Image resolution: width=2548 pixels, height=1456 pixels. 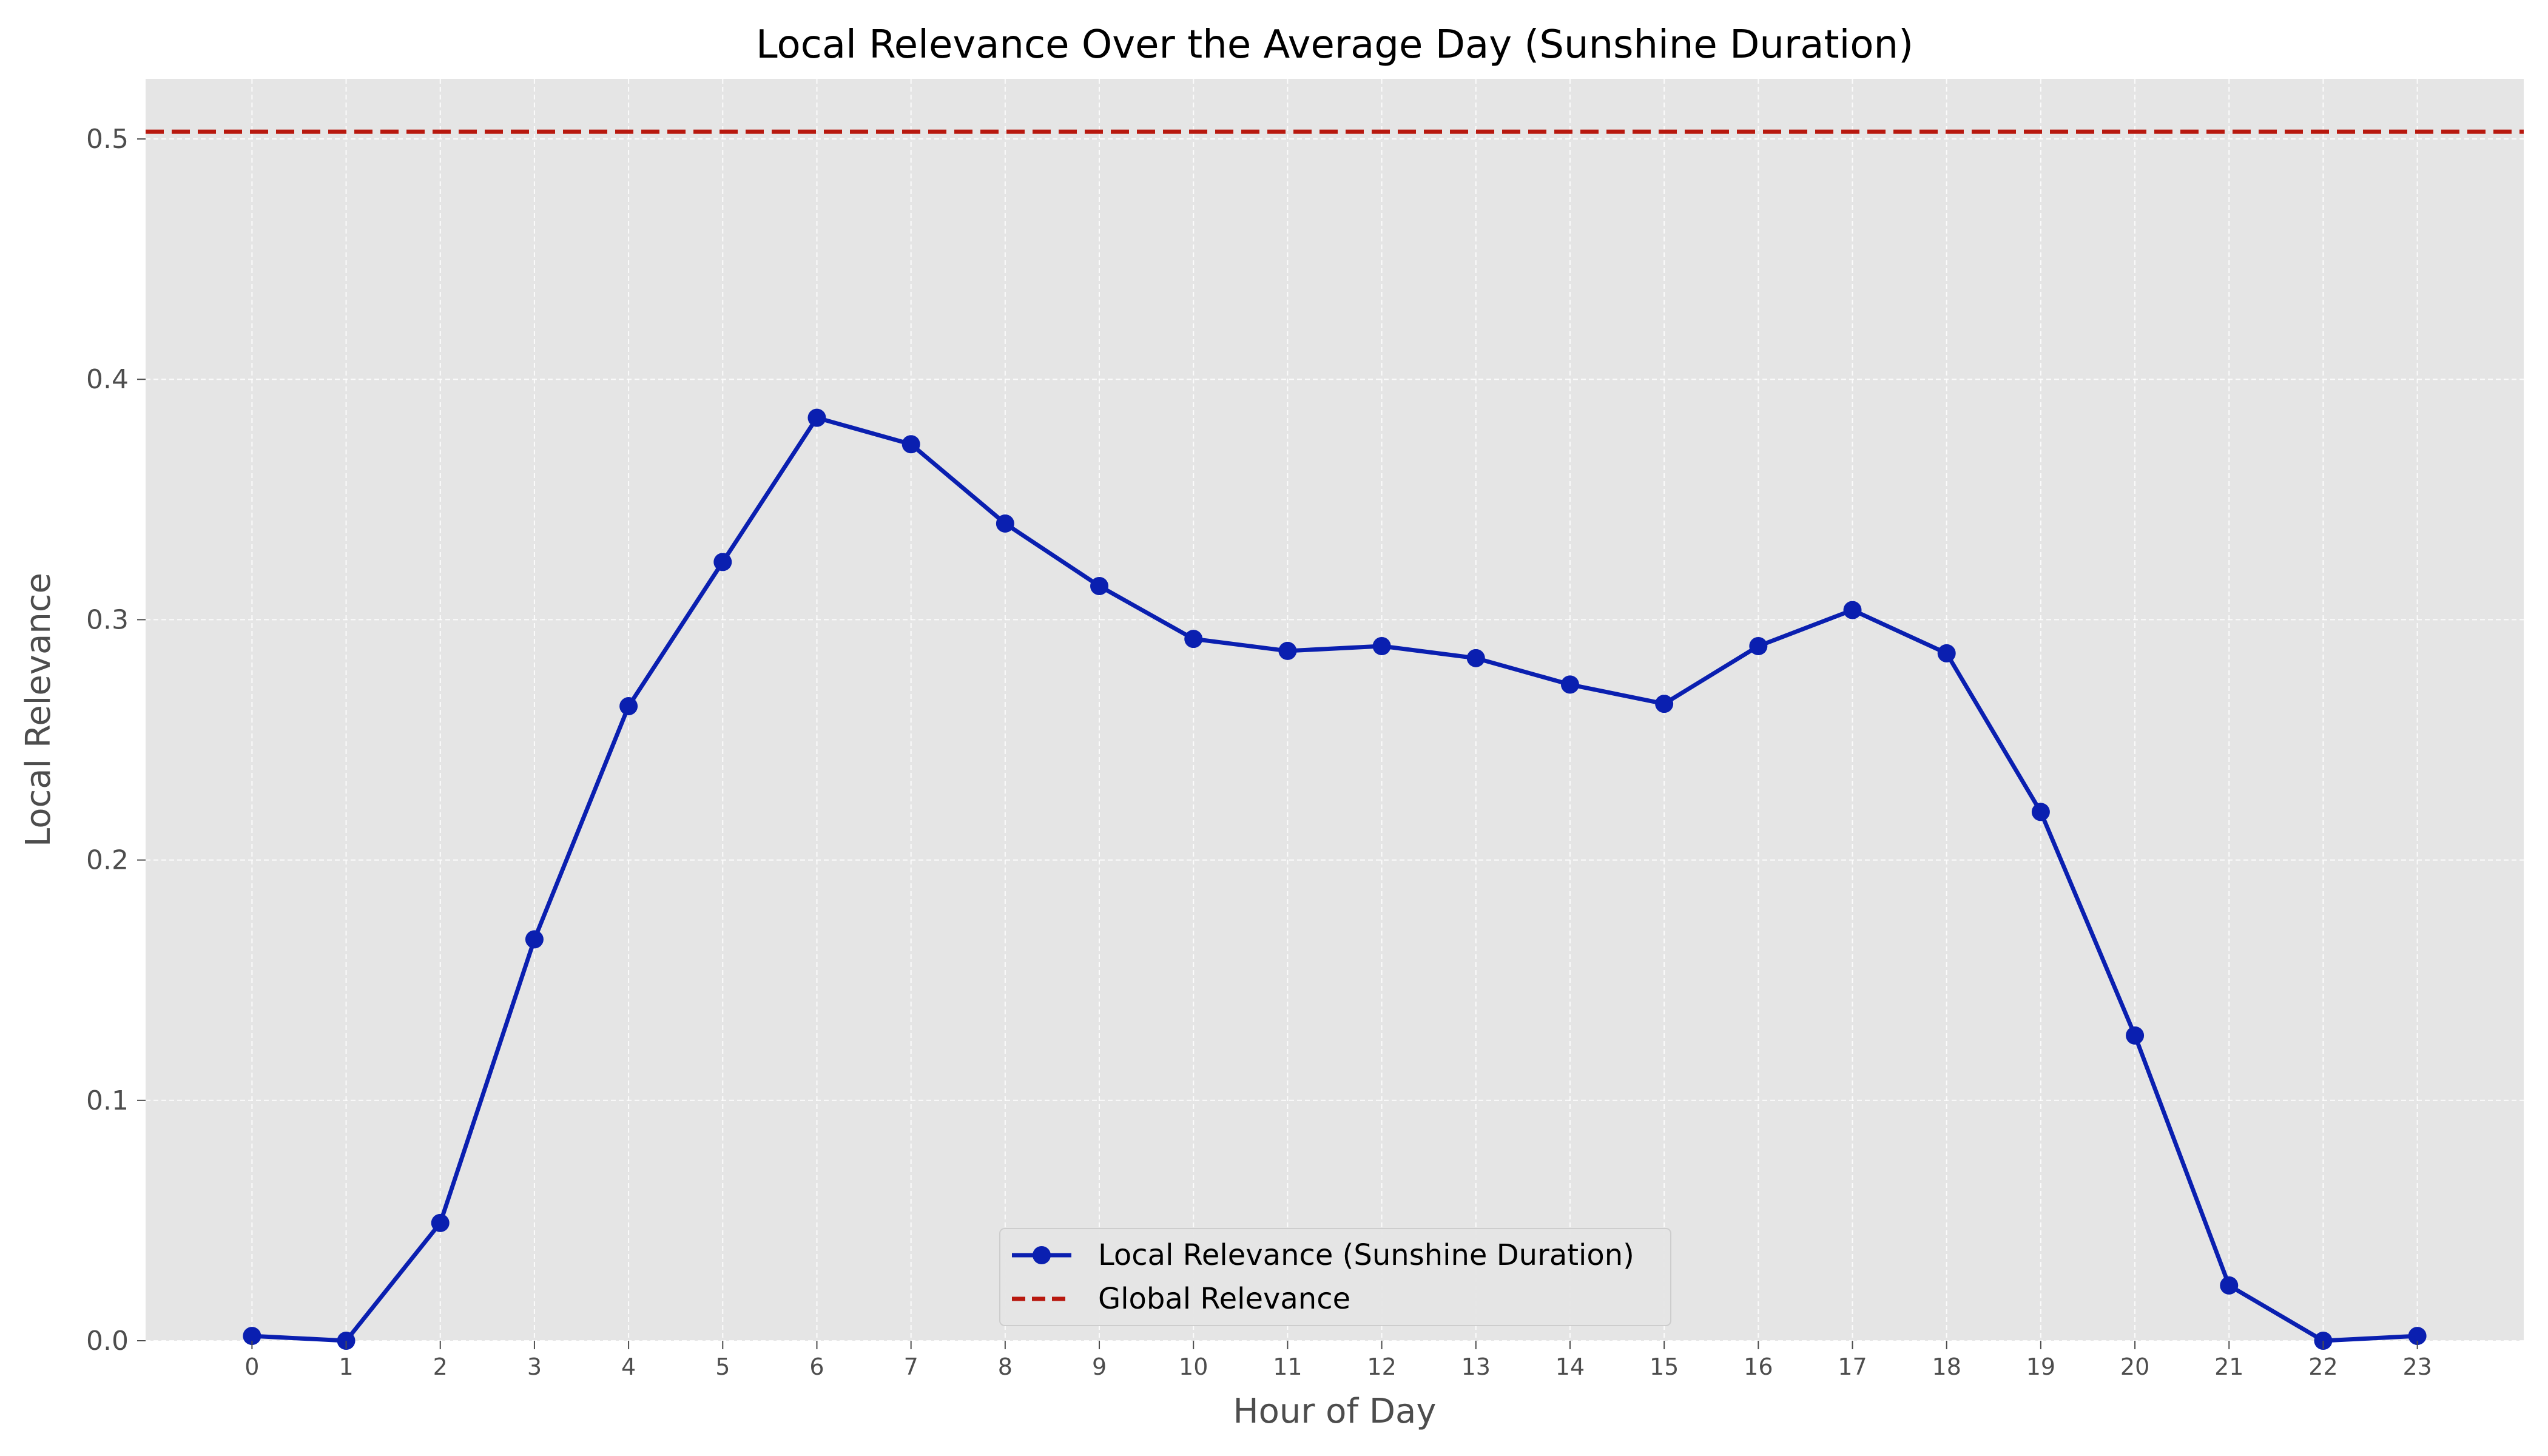 What do you see at coordinates (2040, 1366) in the screenshot?
I see `x-tick-label: 19` at bounding box center [2040, 1366].